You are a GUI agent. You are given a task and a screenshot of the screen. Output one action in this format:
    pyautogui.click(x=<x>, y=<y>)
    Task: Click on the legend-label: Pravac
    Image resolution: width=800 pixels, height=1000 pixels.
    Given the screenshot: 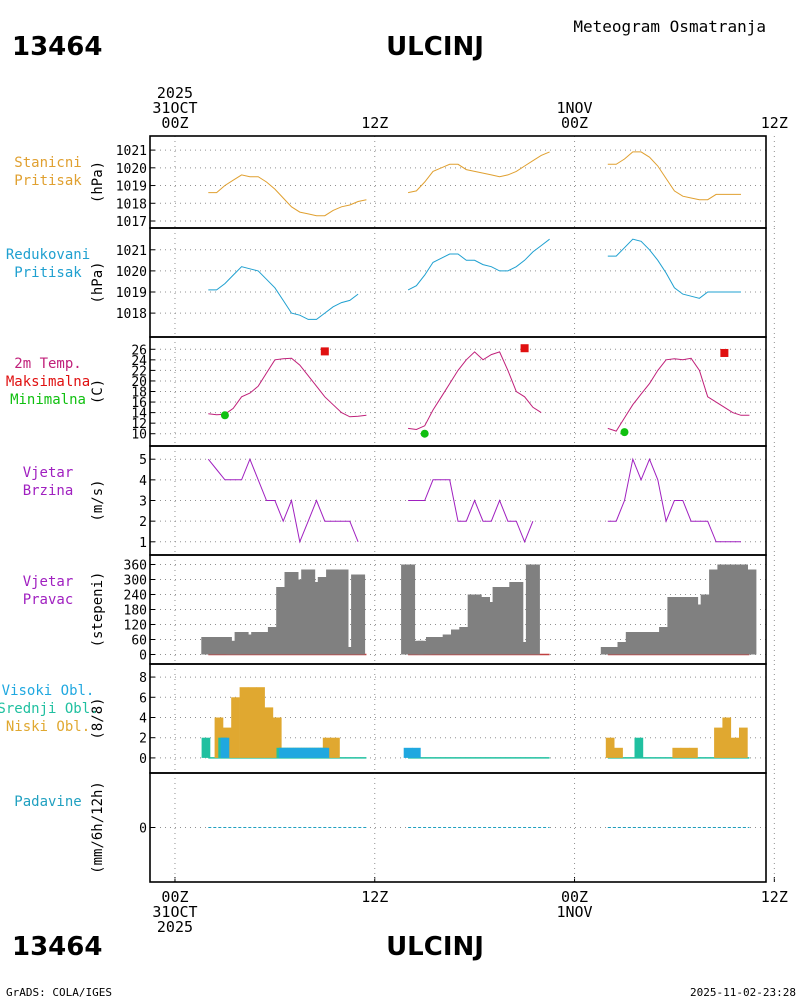 What is the action you would take?
    pyautogui.click(x=48, y=600)
    